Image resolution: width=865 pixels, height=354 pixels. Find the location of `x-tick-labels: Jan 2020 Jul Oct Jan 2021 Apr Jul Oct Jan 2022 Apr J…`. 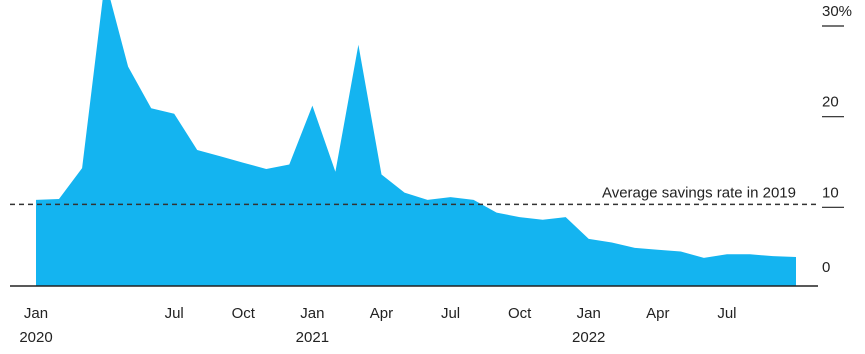

x-tick-labels: Jan 2020 Jul Oct Jan 2021 Apr Jul Oct Jan 2022 Apr J… is located at coordinates (377, 325).